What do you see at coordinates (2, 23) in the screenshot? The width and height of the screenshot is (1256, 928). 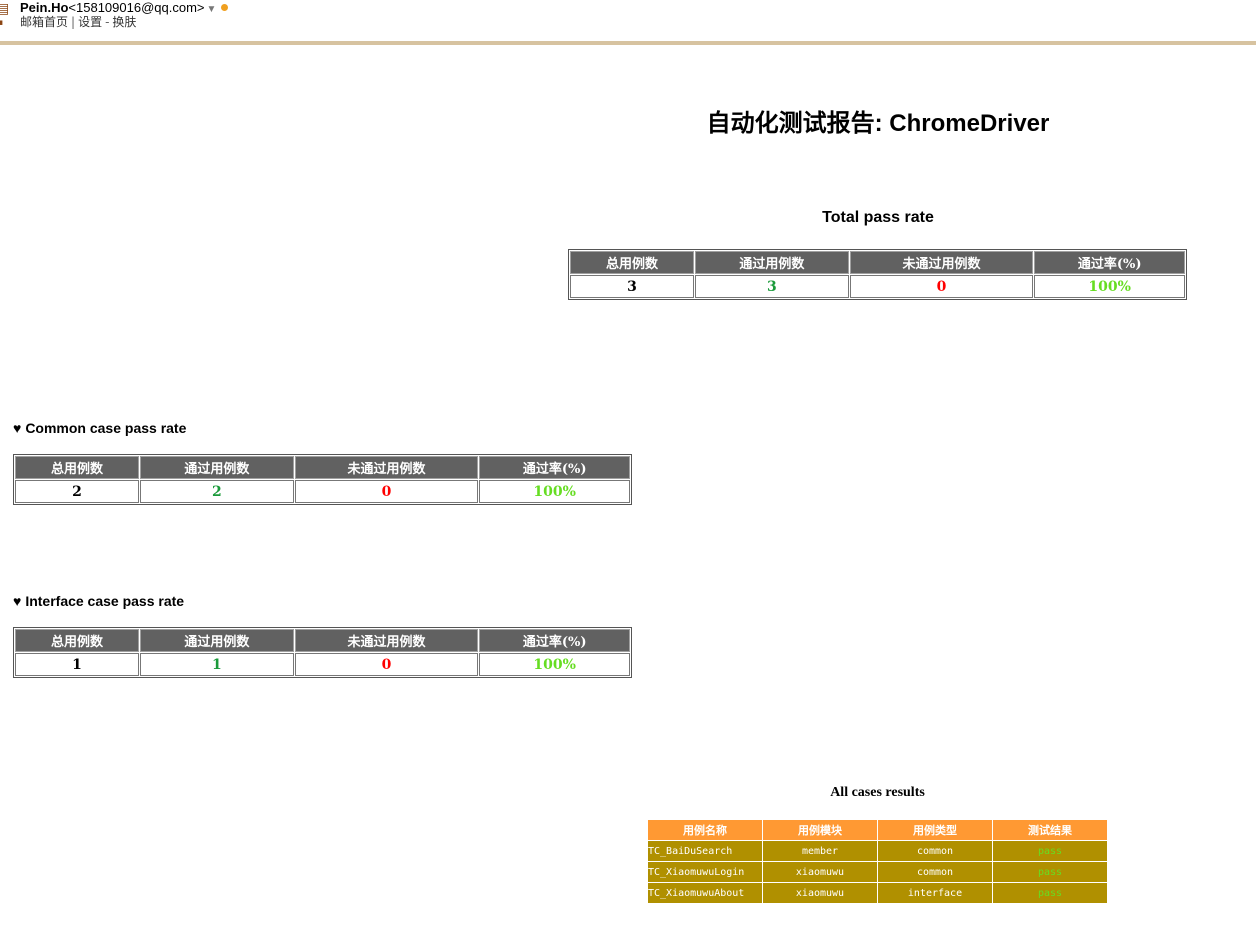 I see `mail-logo-sub-icon: ▪` at bounding box center [2, 23].